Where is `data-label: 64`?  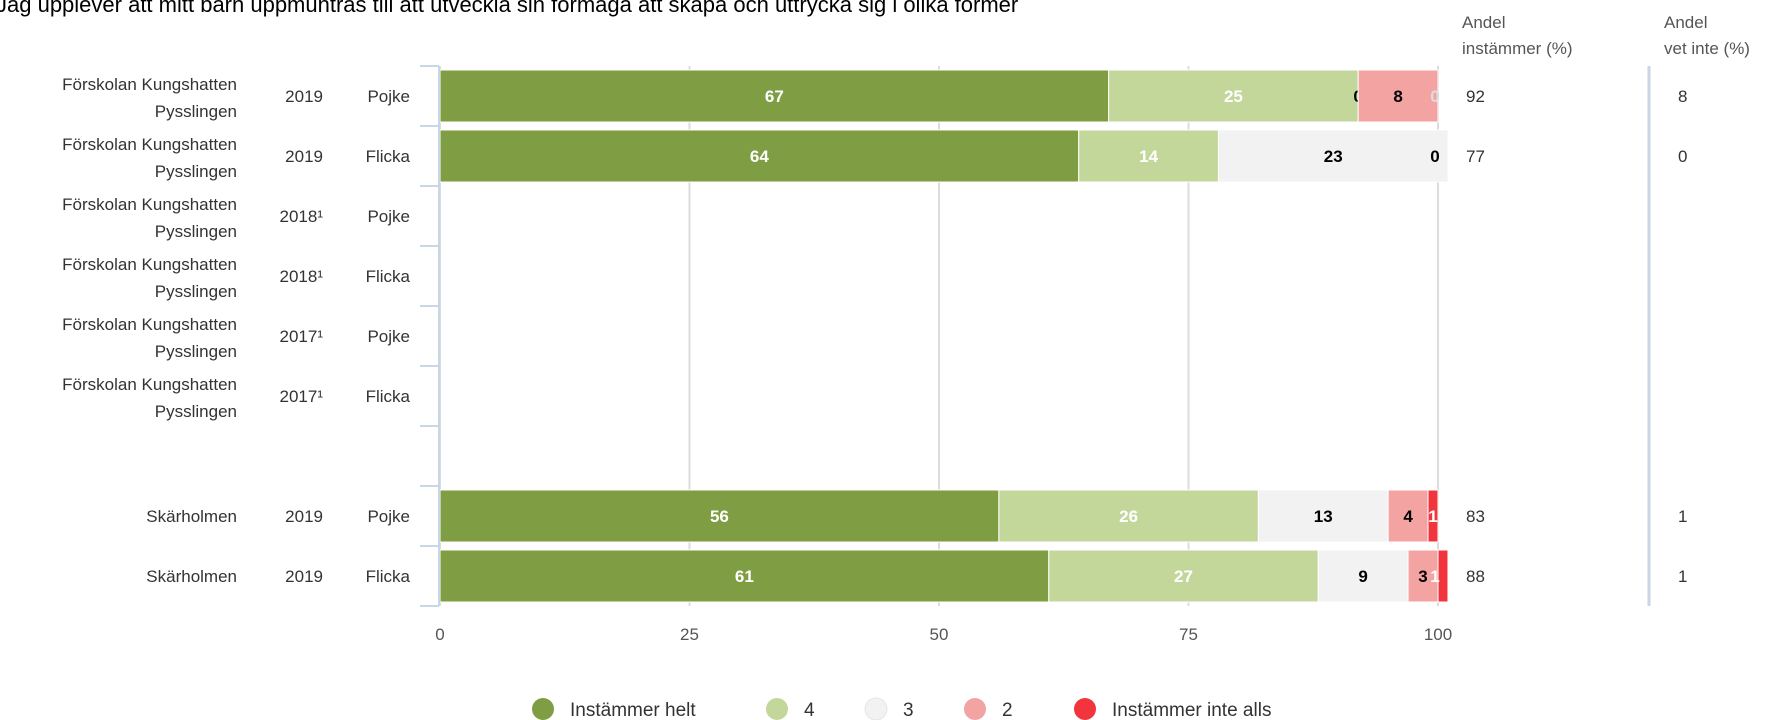 data-label: 64 is located at coordinates (759, 156).